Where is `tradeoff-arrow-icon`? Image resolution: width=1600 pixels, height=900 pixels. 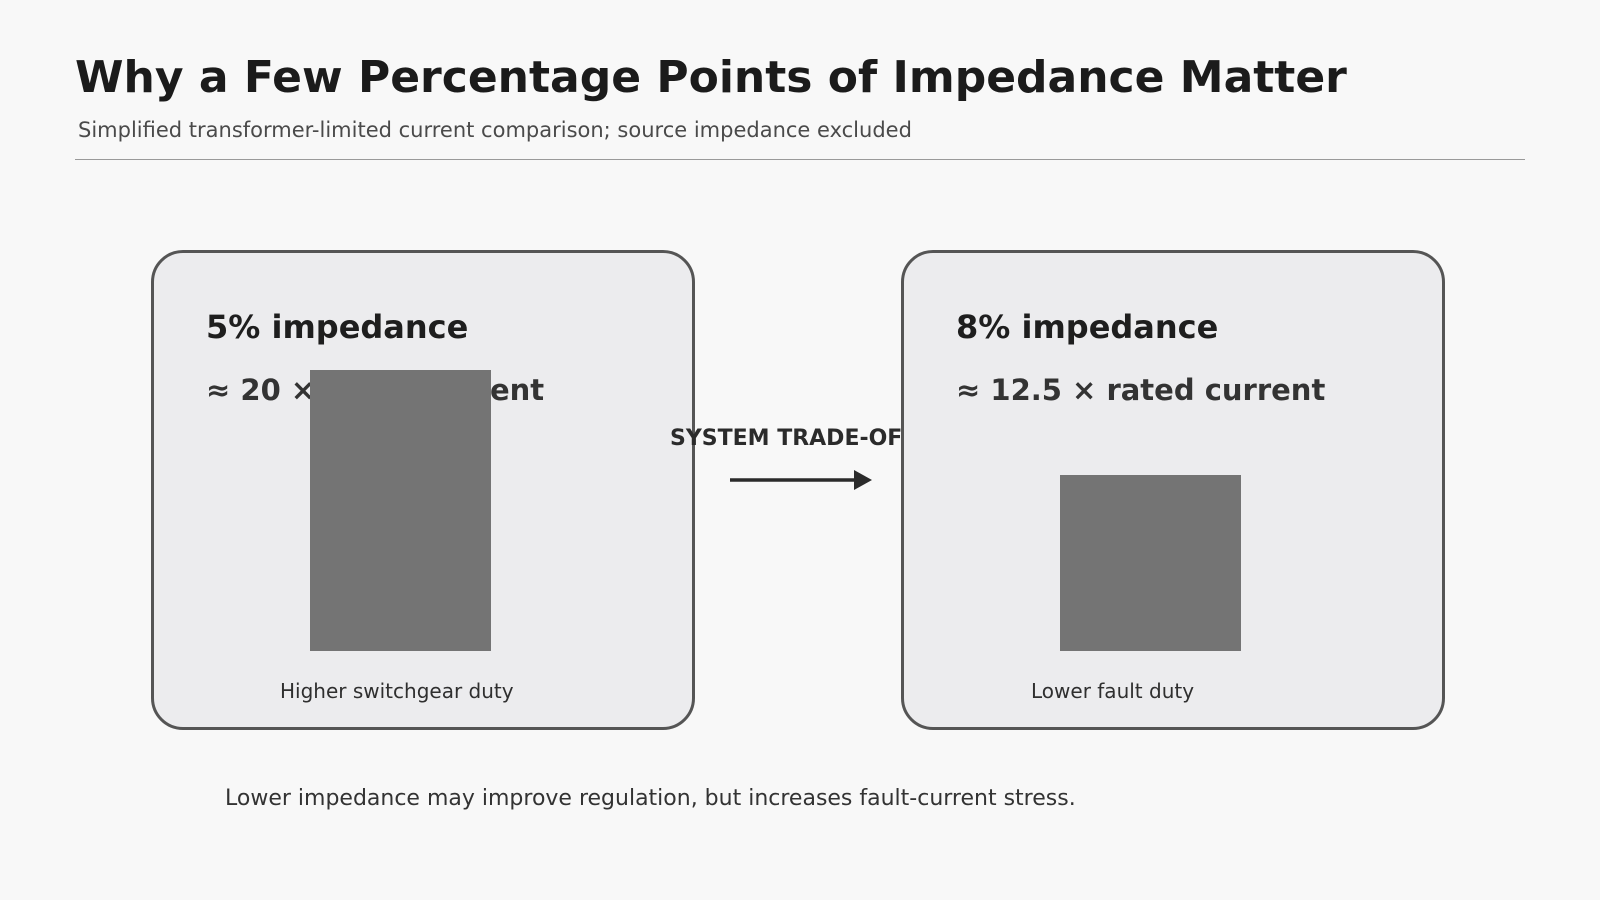 tradeoff-arrow-icon is located at coordinates (801, 480).